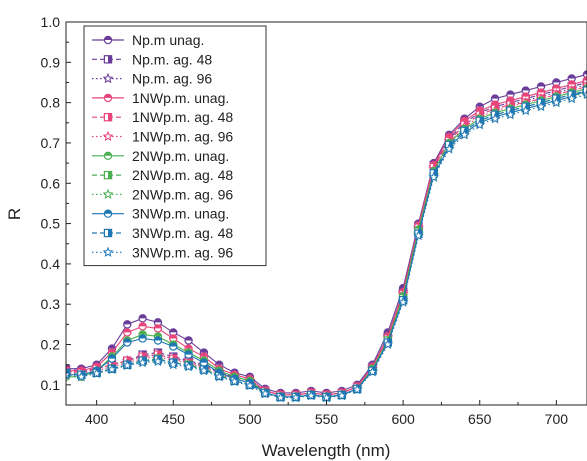 This screenshot has height=461, width=587. Describe the element at coordinates (162, 233) in the screenshot. I see `legend-item: 3NWp.m. ag. 48` at that location.